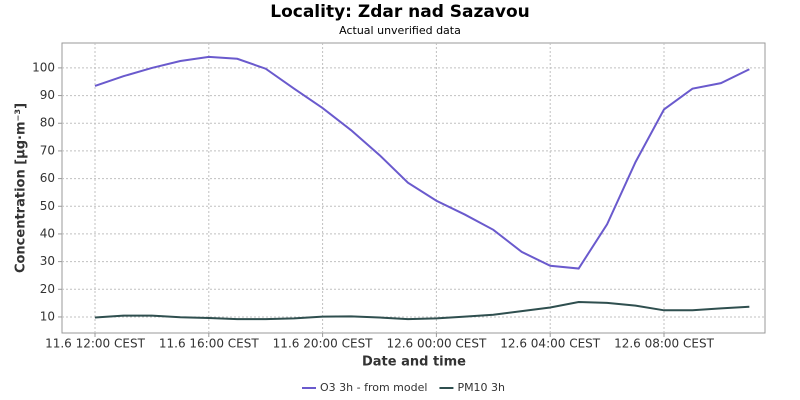 The height and width of the screenshot is (400, 800). I want to click on y-tick-label: 80, so click(47, 123).